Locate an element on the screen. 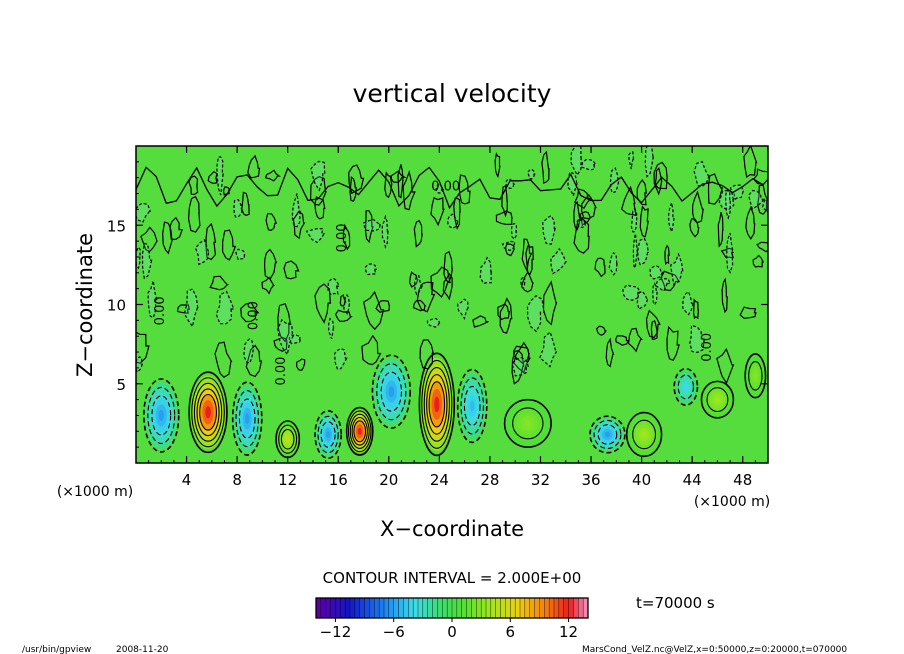 This screenshot has height=654, width=904. y-tick-label: 10 is located at coordinates (116, 306).